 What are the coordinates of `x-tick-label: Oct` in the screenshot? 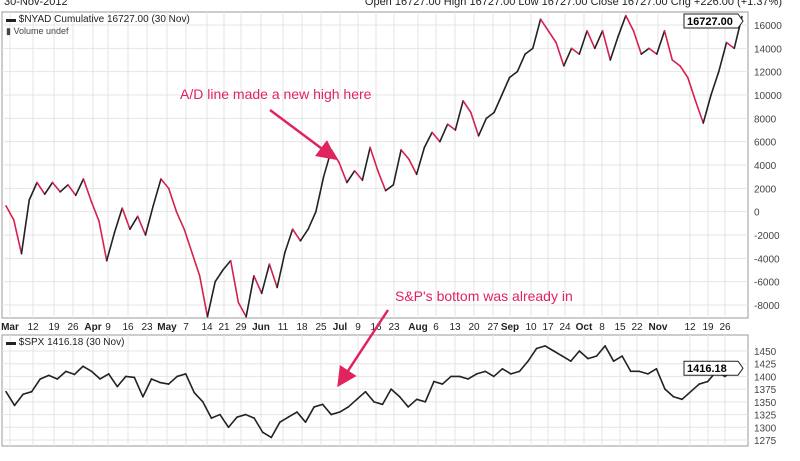 It's located at (584, 327).